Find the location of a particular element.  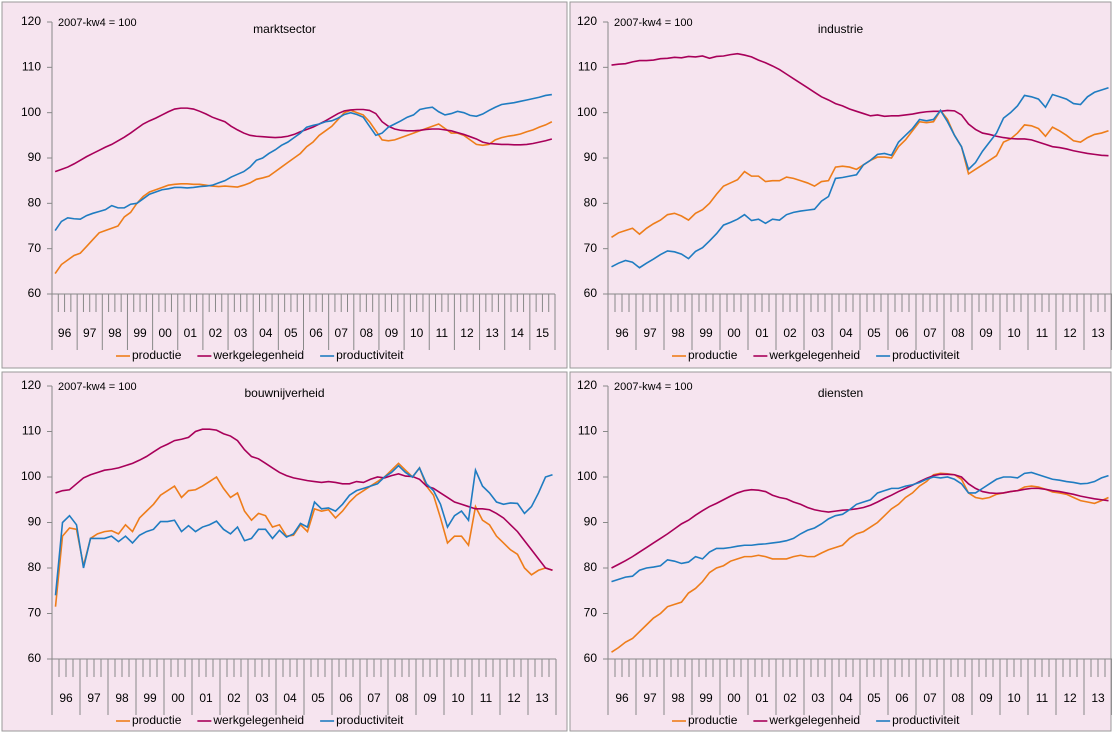

chart-title: industrie is located at coordinates (841, 29).